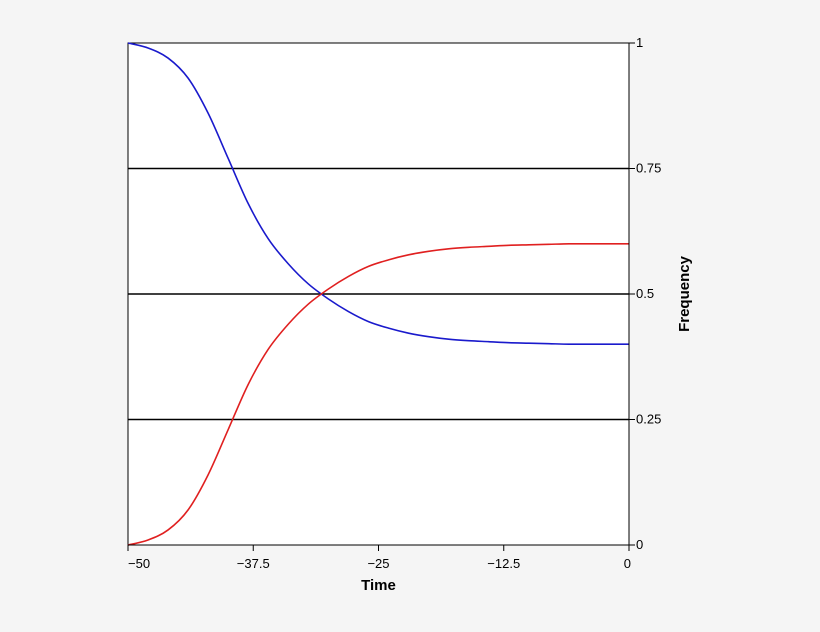  I want to click on x-axis-title: Time, so click(378, 585).